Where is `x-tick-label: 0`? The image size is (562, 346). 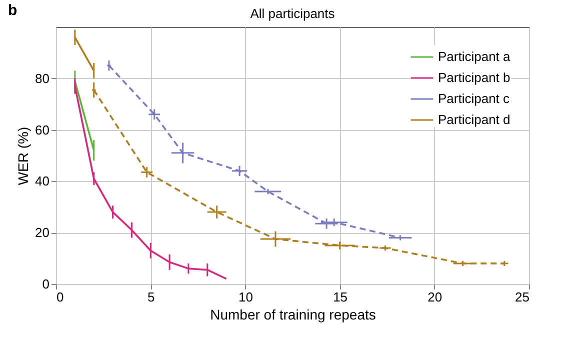
x-tick-label: 0 is located at coordinates (60, 297).